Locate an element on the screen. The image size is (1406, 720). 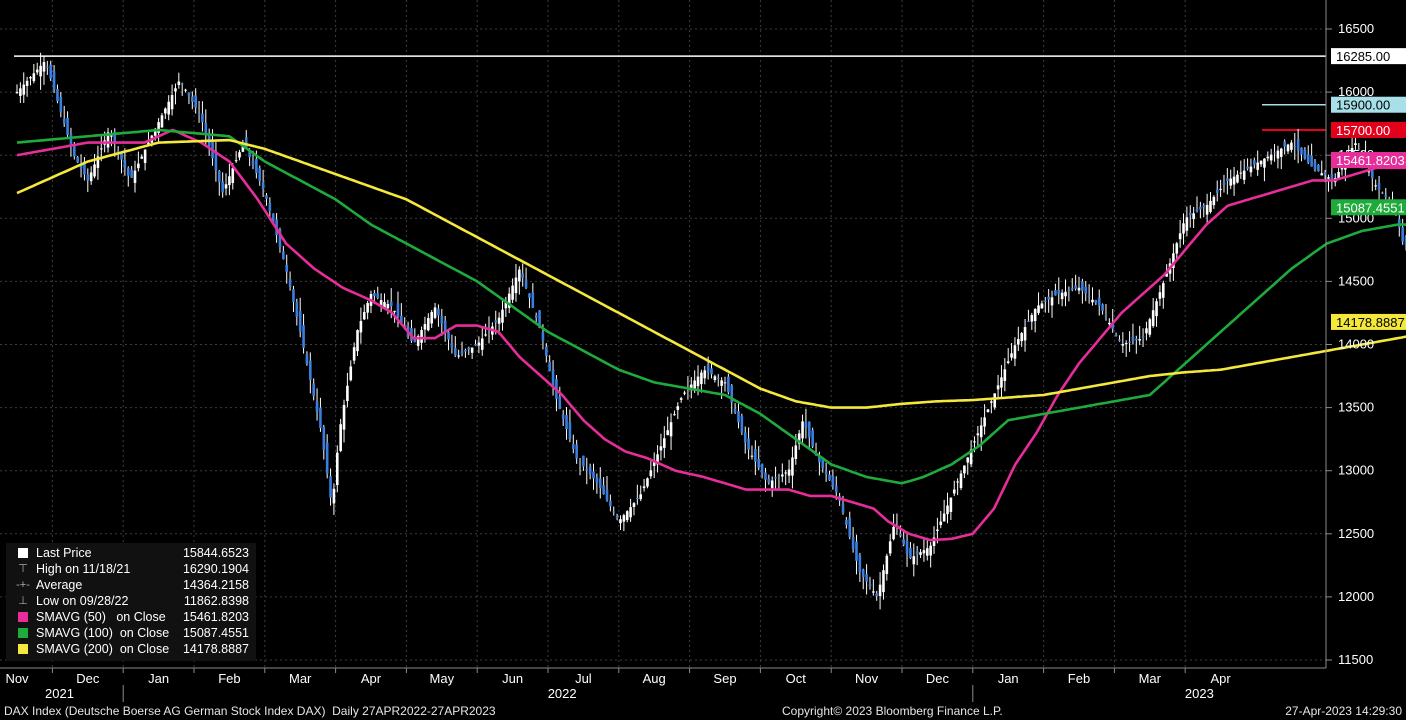
year-label: 2022 is located at coordinates (562, 693).